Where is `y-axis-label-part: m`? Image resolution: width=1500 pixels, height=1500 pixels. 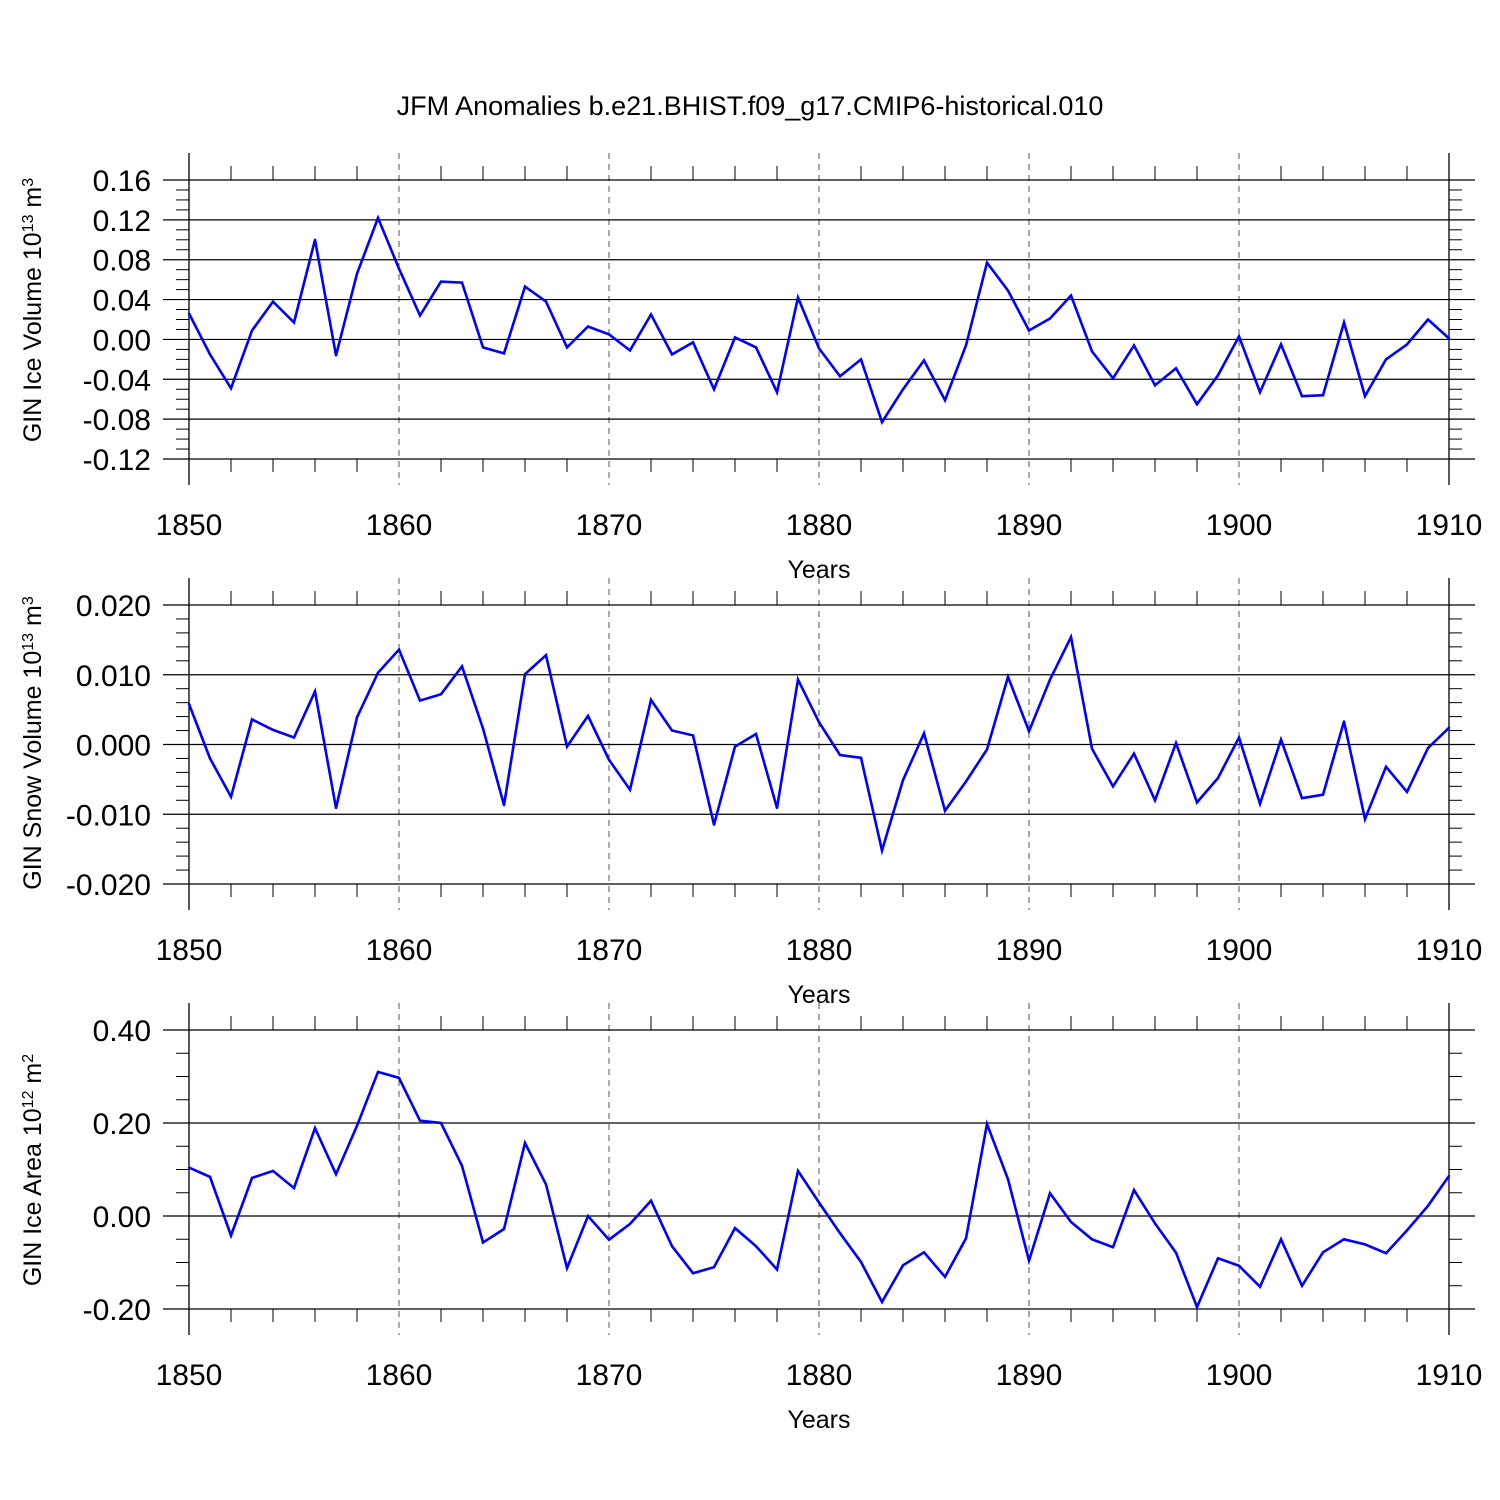 y-axis-label-part: m is located at coordinates (33, 201).